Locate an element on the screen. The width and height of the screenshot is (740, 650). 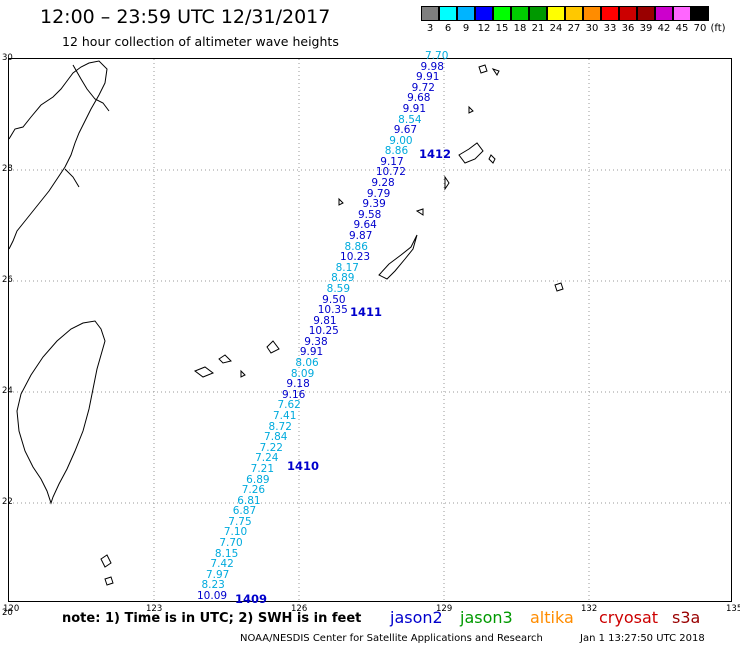
scale-label: 70 is located at coordinates (700, 28).